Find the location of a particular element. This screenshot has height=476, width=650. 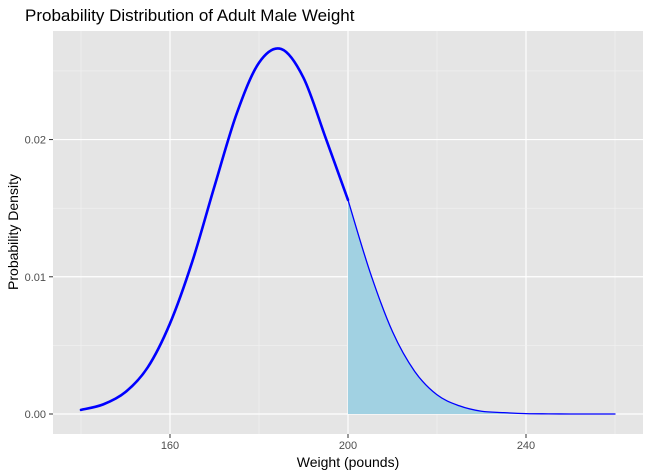

y-tick-label: 0.02 is located at coordinates (35, 141).